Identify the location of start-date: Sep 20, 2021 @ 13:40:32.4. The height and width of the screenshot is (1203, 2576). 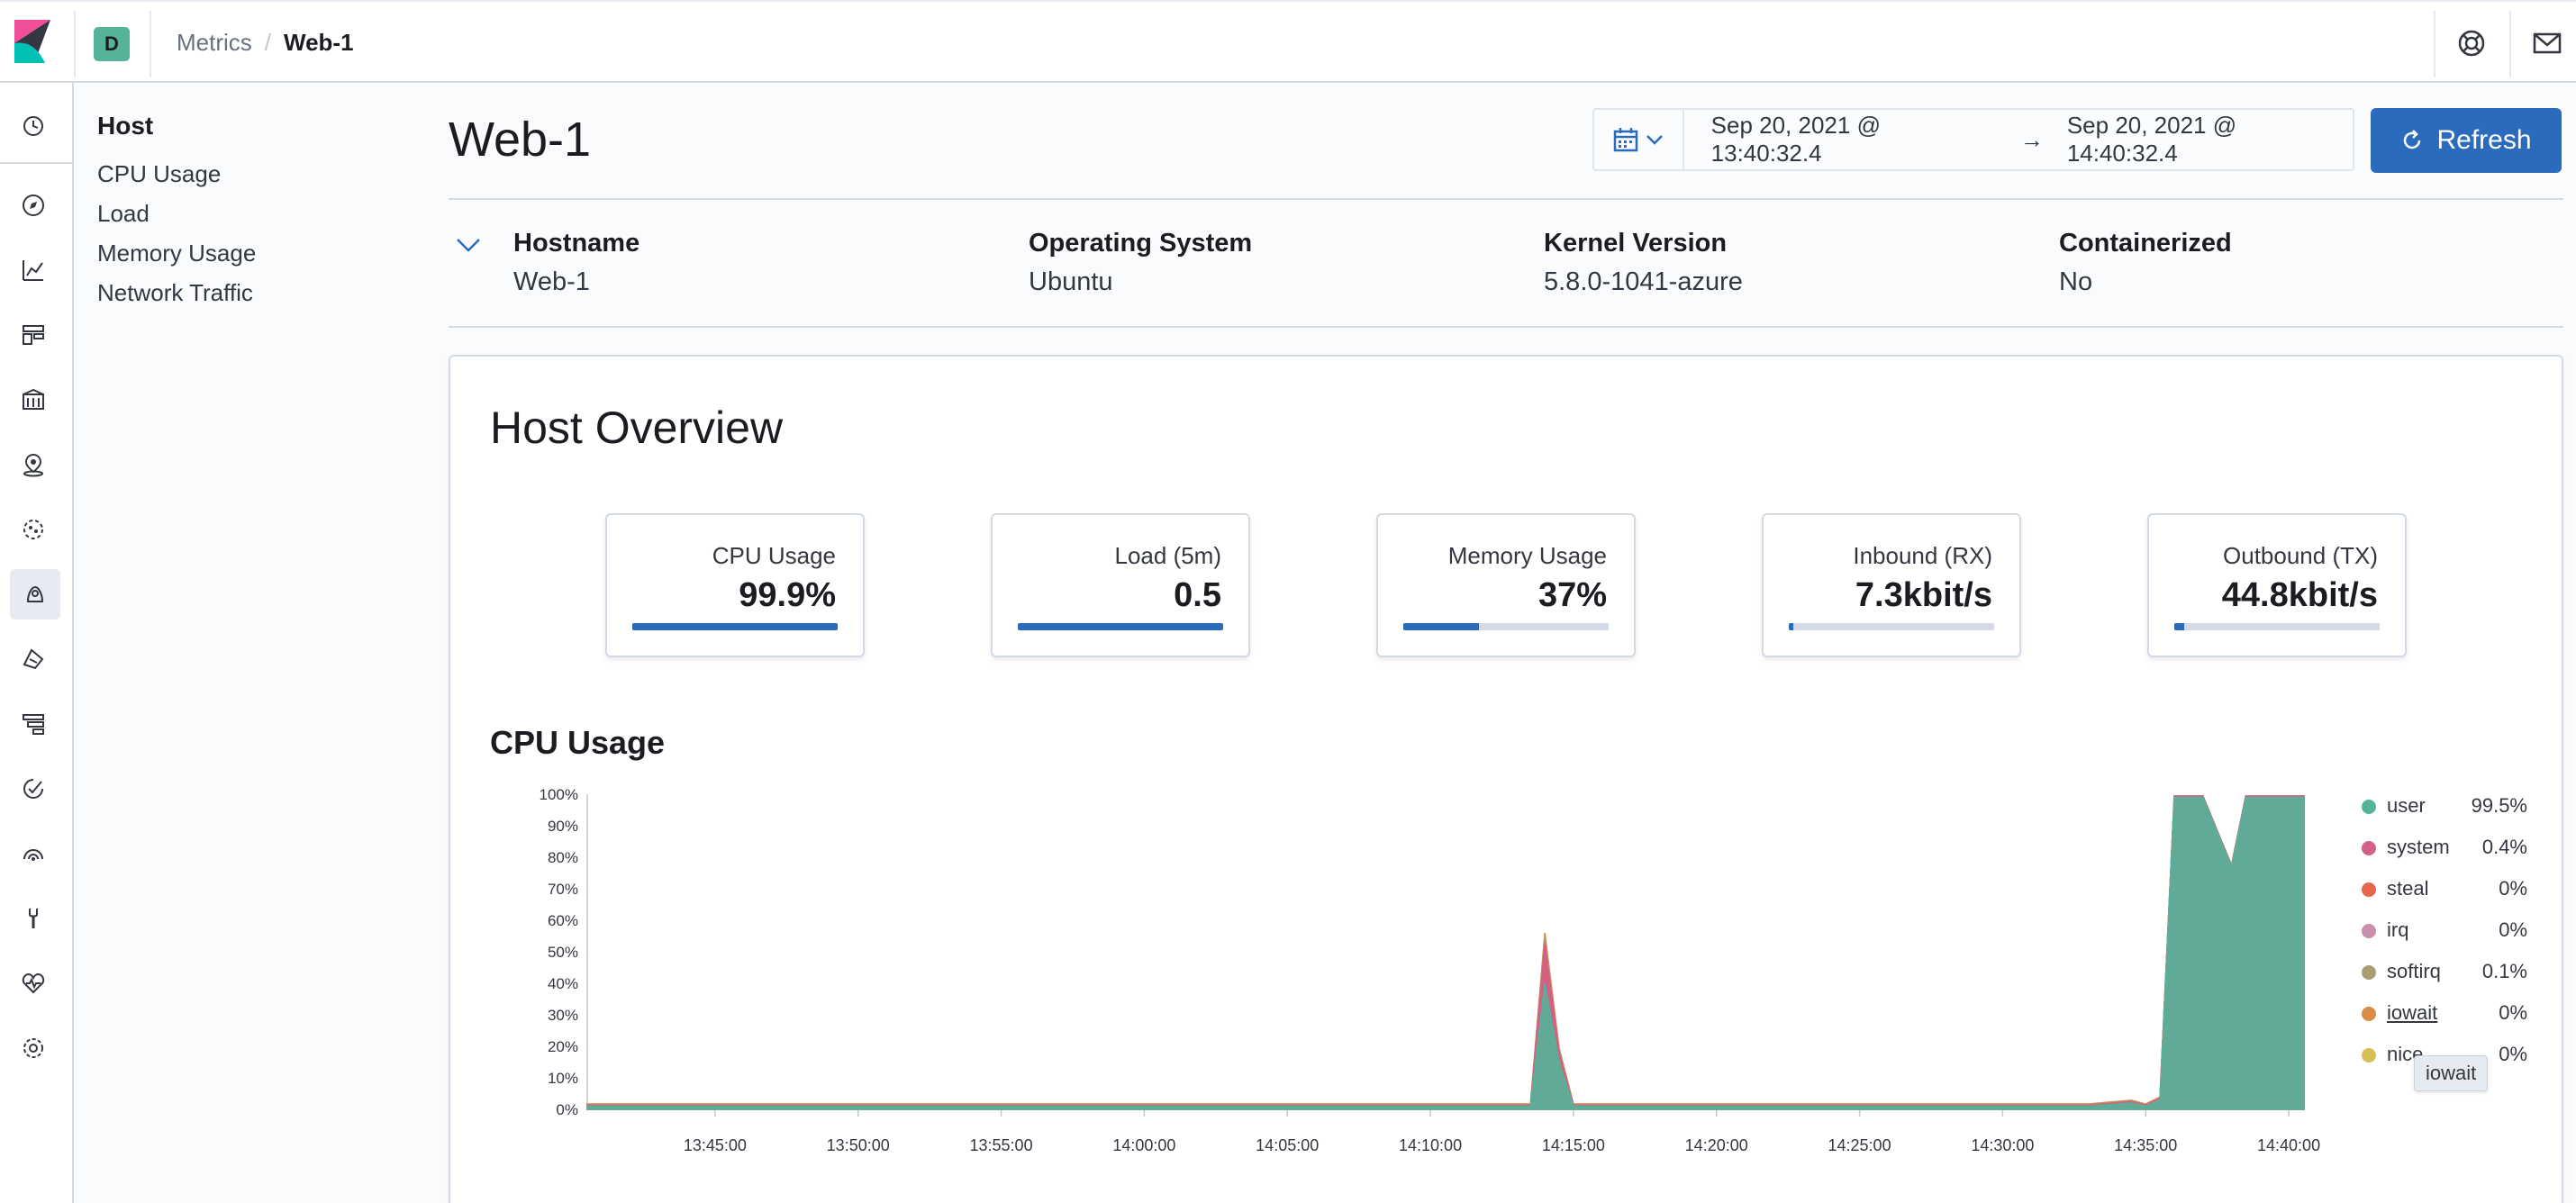
(1795, 139).